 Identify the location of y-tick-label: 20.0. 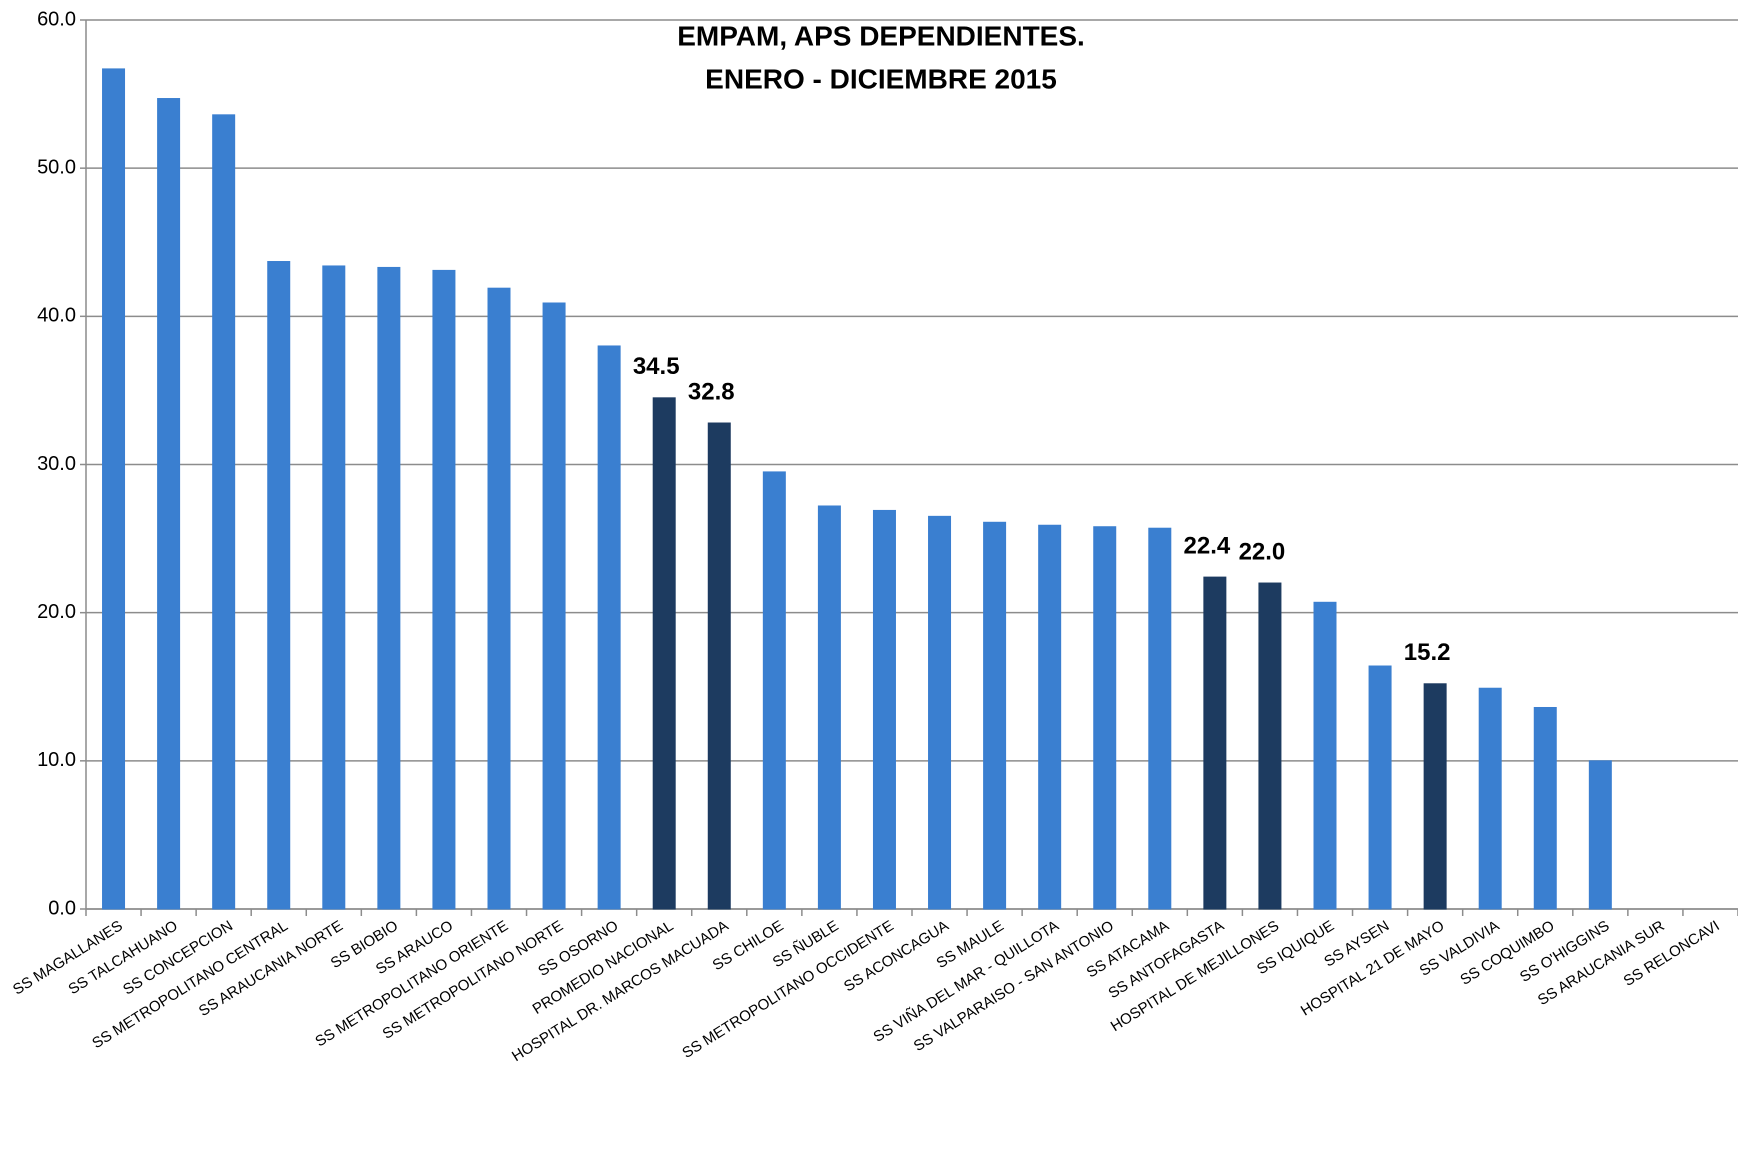
(56, 612).